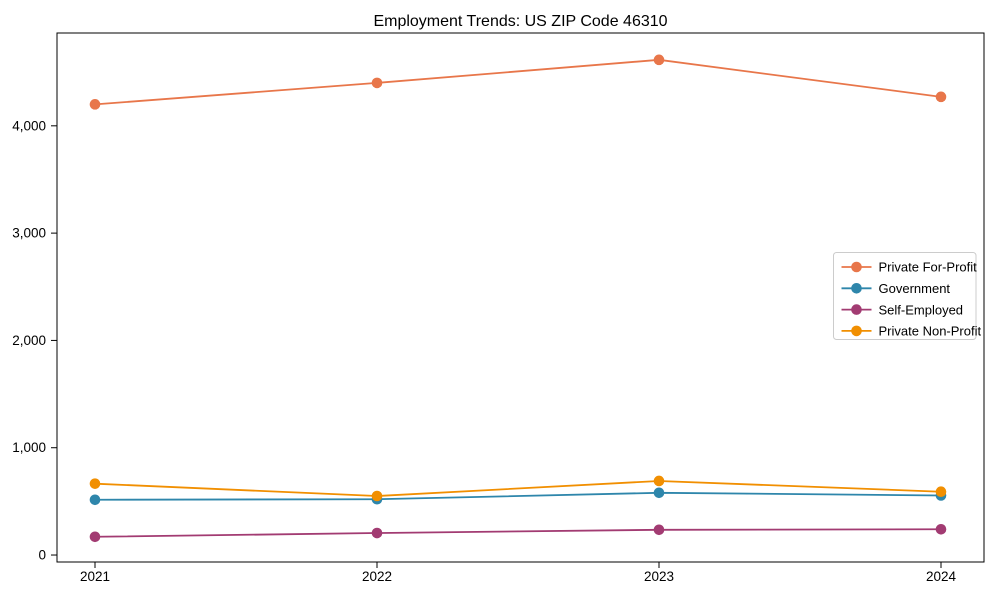 This screenshot has width=1000, height=600. I want to click on y-tick-label: 3,000, so click(29, 233).